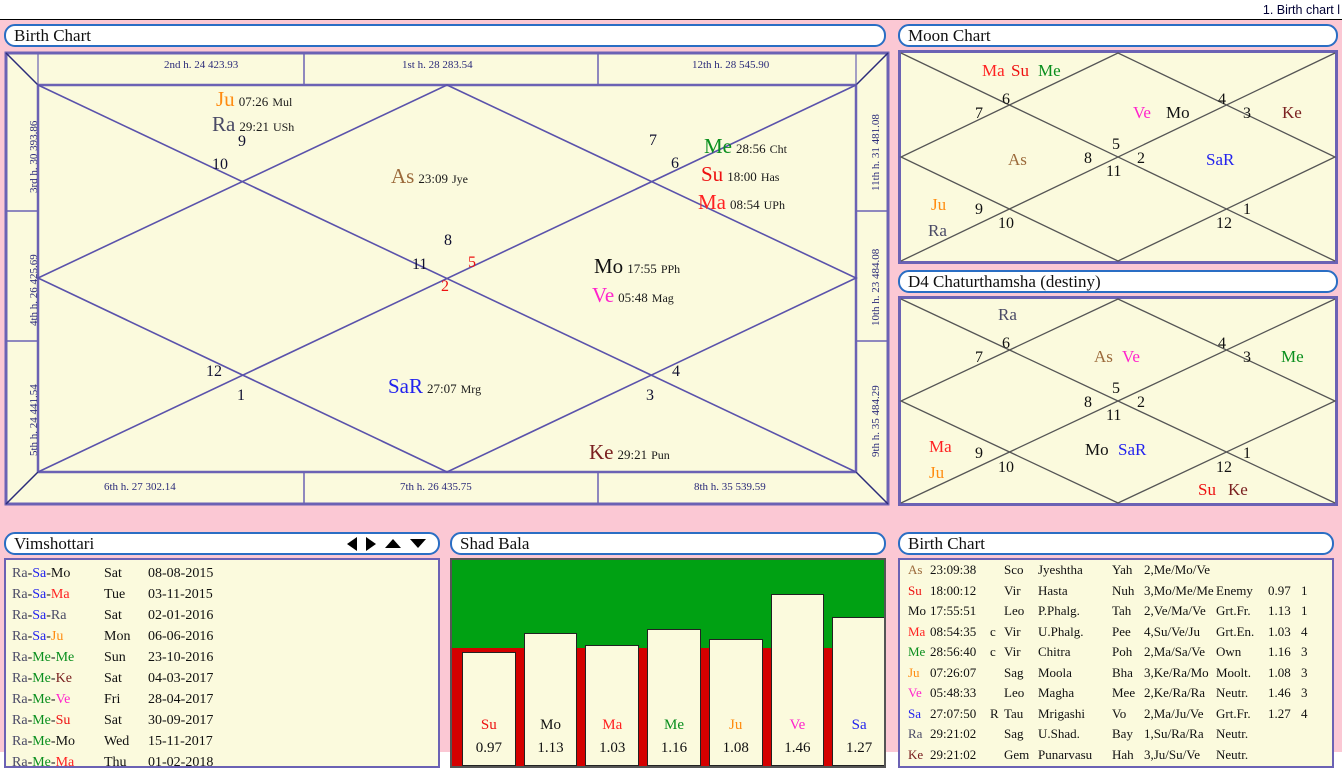  What do you see at coordinates (225, 594) in the screenshot?
I see `list-item: Ra-Sa-Ma Tue 03-11-2015` at bounding box center [225, 594].